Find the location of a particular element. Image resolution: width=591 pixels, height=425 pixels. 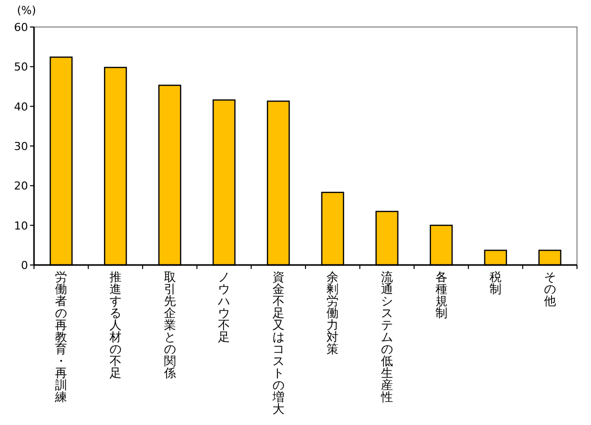

category-label: 余剰労働力対策 is located at coordinates (332, 313).